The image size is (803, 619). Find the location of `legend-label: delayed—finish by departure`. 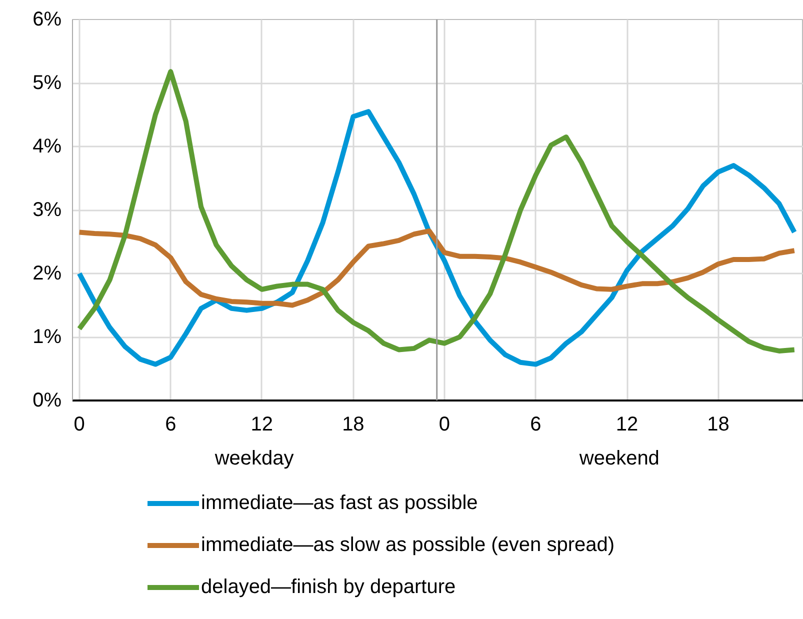

legend-label: delayed—finish by departure is located at coordinates (328, 587).